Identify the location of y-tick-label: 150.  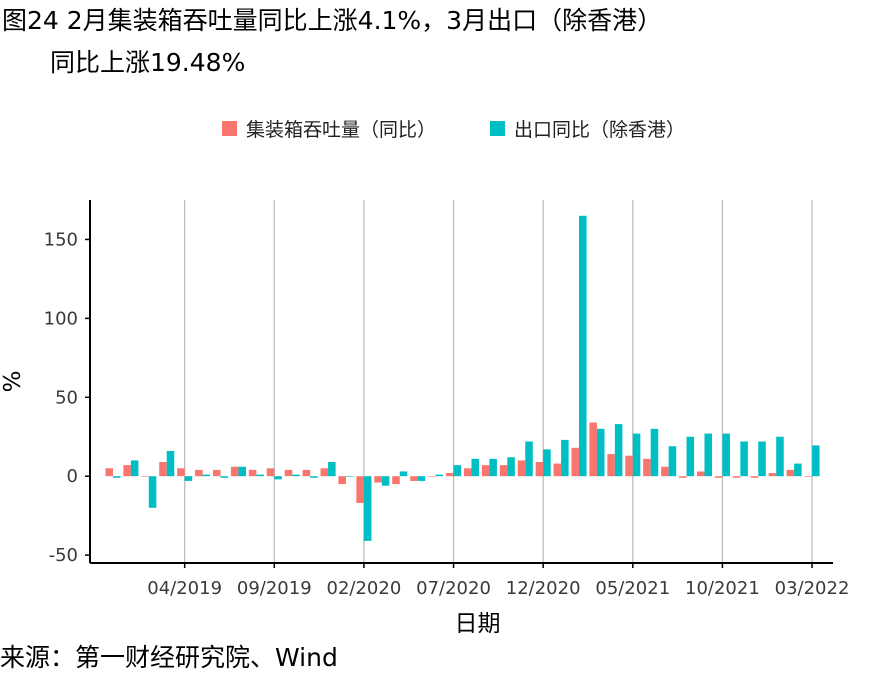
(61, 239).